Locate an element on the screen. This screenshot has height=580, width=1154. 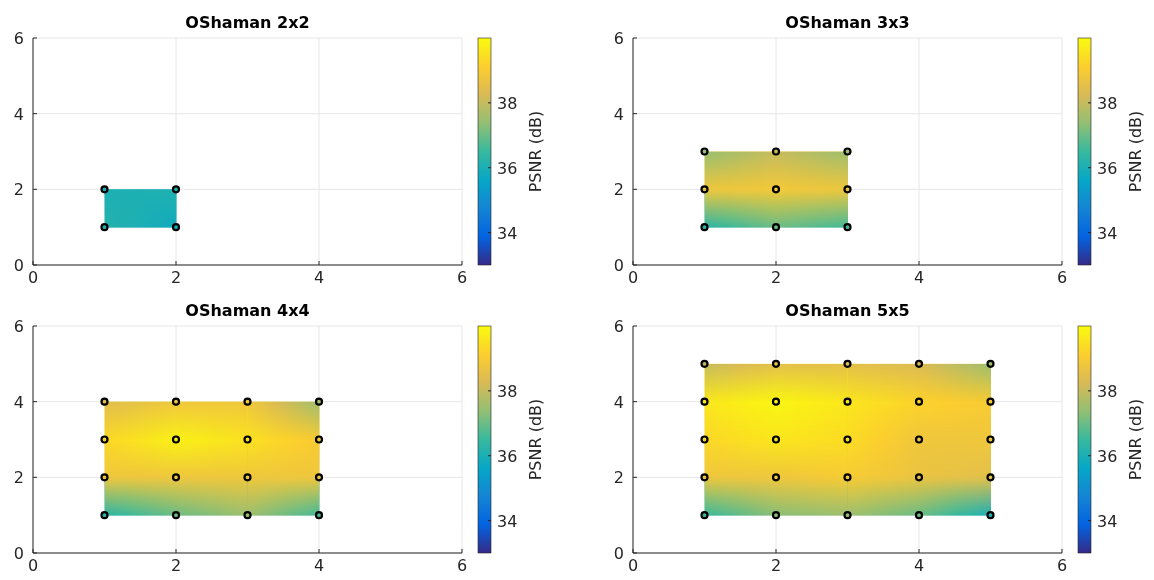
chart-title: OShaman 5x5 is located at coordinates (847, 310).